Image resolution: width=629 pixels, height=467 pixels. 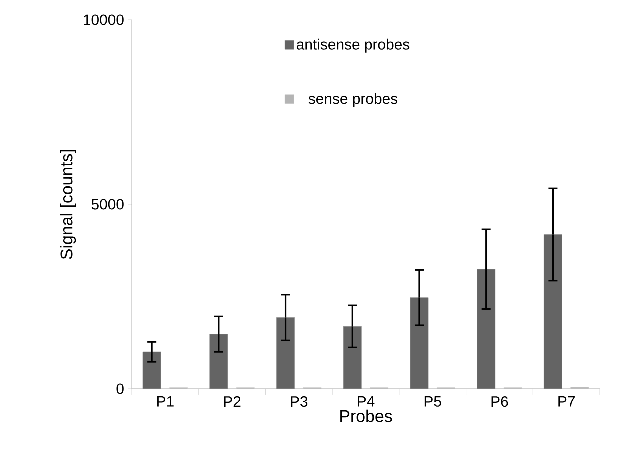 I want to click on y-axis-title: Signal [counts], so click(x=68, y=205).